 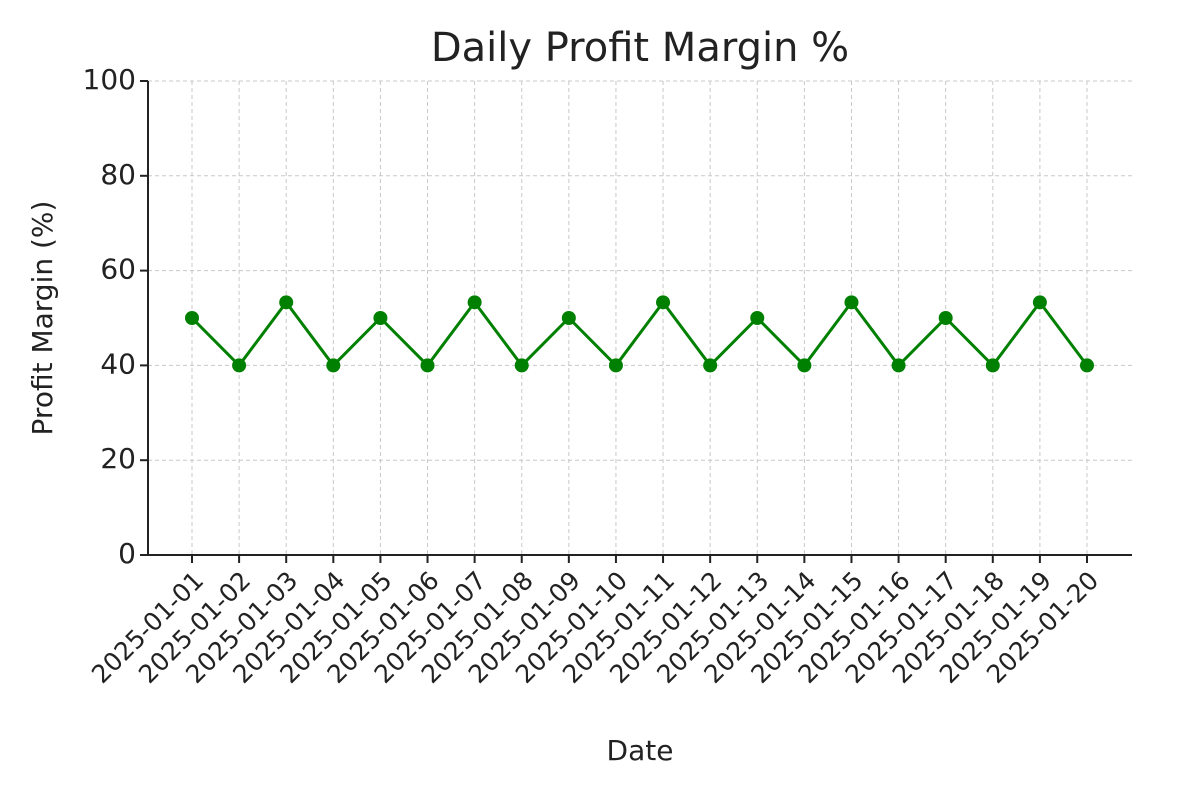 I want to click on y-tick-label: 80, so click(x=118, y=174).